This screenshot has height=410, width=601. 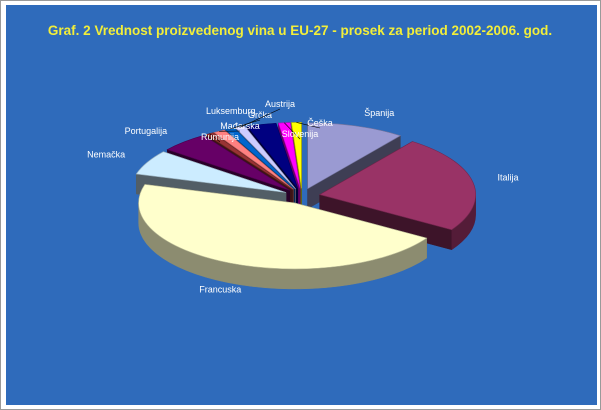 What do you see at coordinates (508, 177) in the screenshot?
I see `slice-label-italija: Italija` at bounding box center [508, 177].